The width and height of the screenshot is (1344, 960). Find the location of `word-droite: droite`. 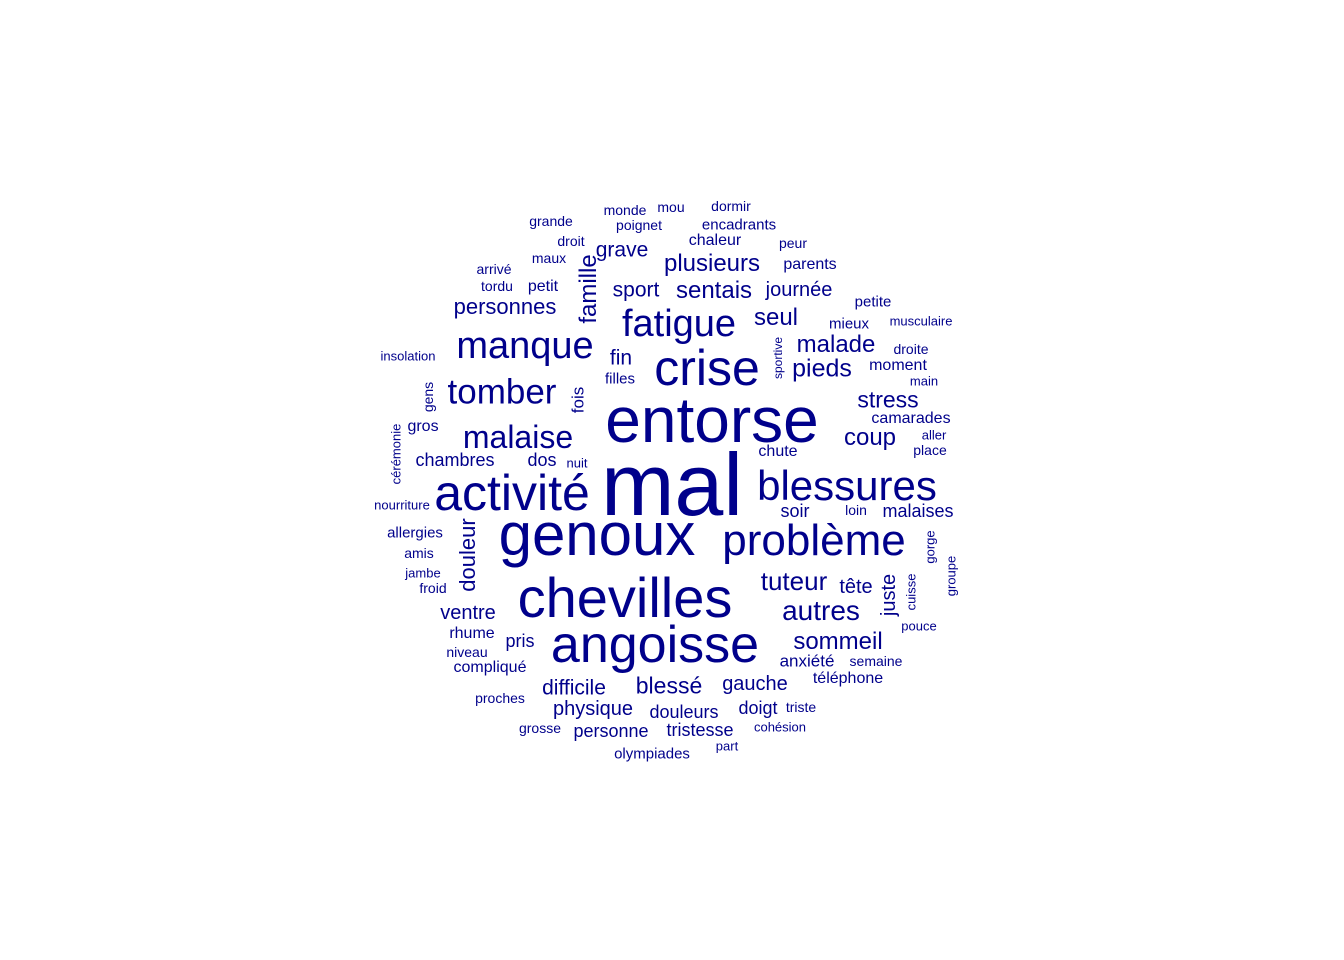

word-droite: droite is located at coordinates (911, 349).